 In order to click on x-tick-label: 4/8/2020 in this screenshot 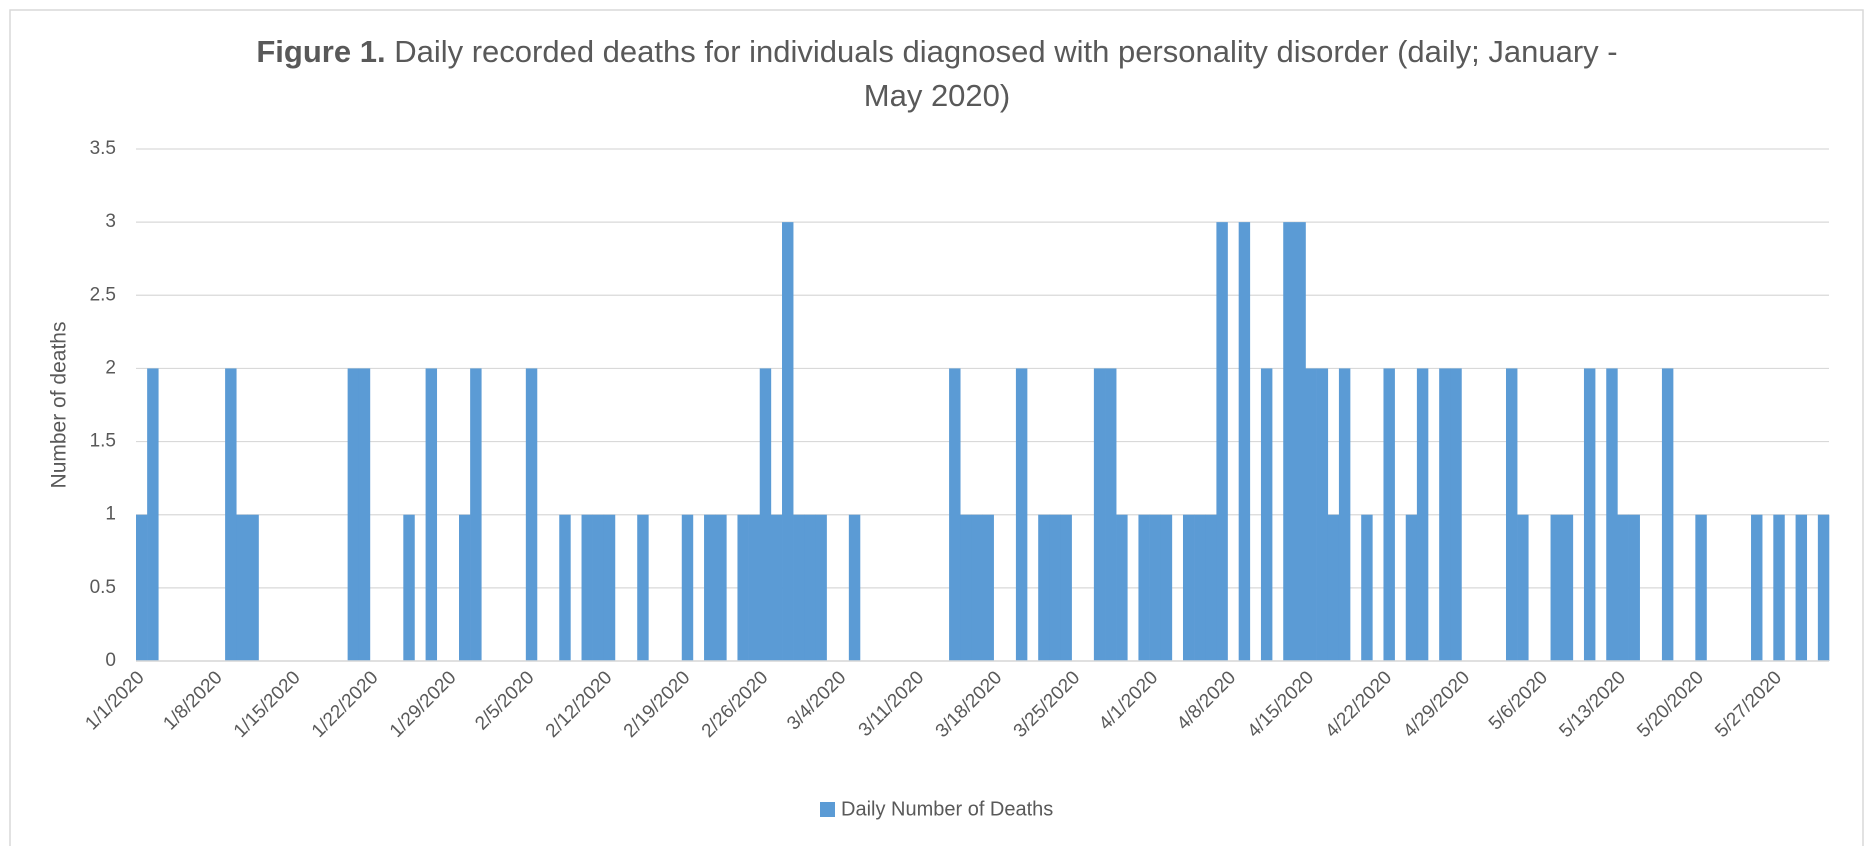, I will do `click(1206, 700)`.